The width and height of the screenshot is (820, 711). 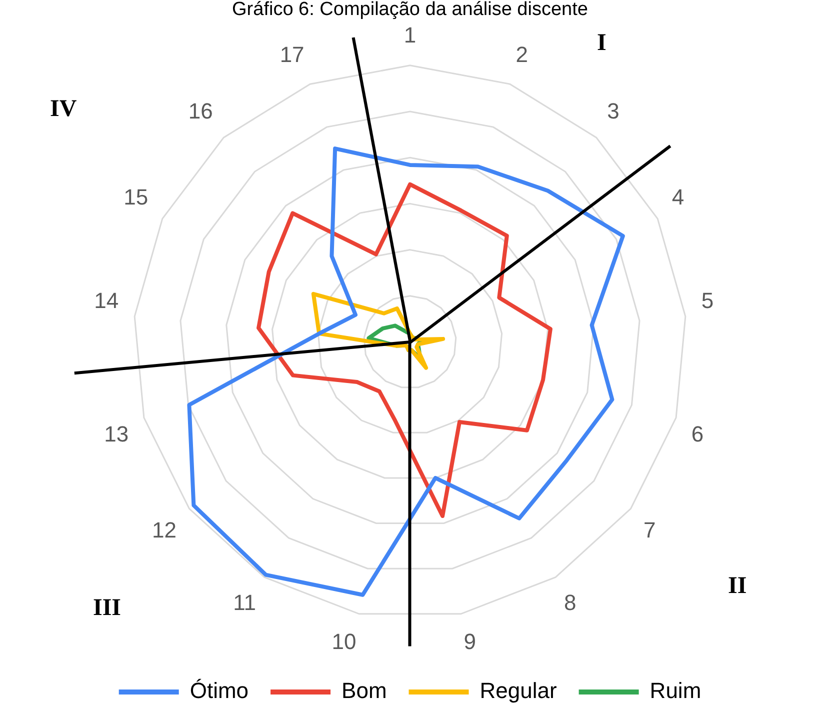 What do you see at coordinates (410, 10) in the screenshot?
I see `chart-title: Gráfico 6: Compilação da análise discente` at bounding box center [410, 10].